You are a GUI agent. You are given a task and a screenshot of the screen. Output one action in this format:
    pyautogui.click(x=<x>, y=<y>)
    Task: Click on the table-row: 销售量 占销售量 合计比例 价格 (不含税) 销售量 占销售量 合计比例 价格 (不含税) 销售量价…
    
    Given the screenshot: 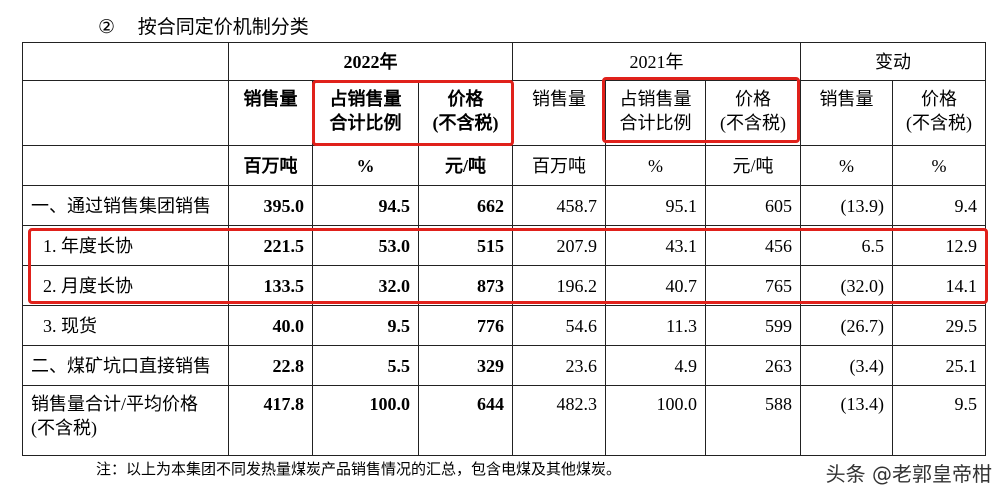 What is the action you would take?
    pyautogui.click(x=504, y=113)
    